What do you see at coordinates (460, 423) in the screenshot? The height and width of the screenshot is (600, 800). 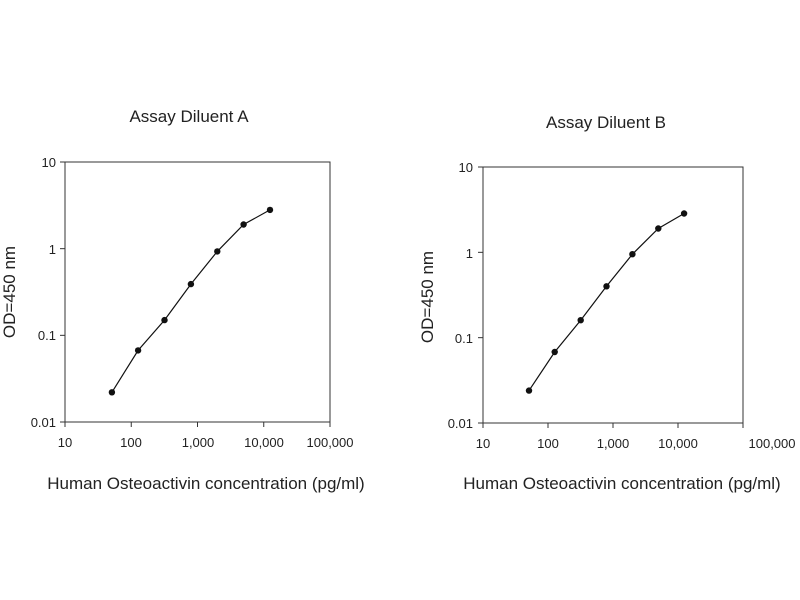 I see `chart-b-ytick-label: 0.01` at bounding box center [460, 423].